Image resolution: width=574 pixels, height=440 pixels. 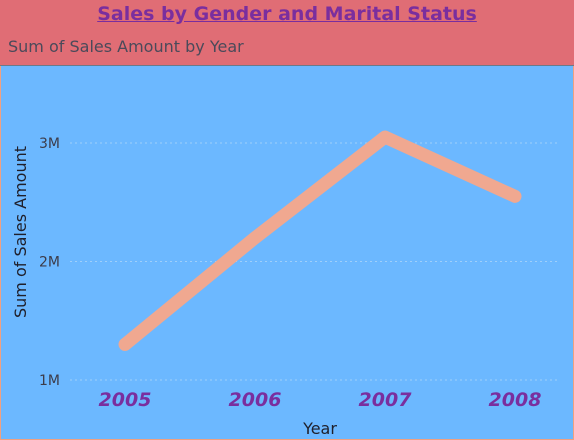 I want to click on y-tick-label: 2M, so click(x=49, y=263).